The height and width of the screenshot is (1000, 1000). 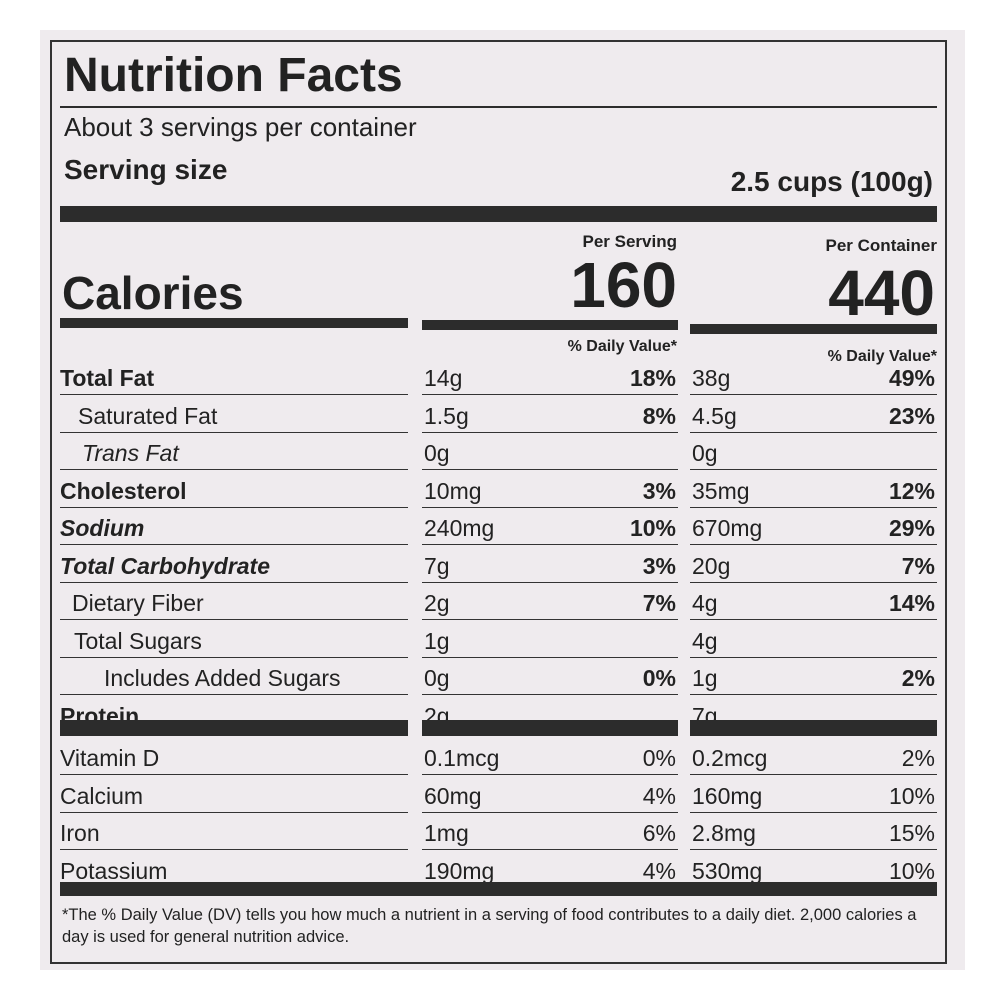 What do you see at coordinates (165, 565) in the screenshot?
I see `nutrient-label: Total Carbohydrate` at bounding box center [165, 565].